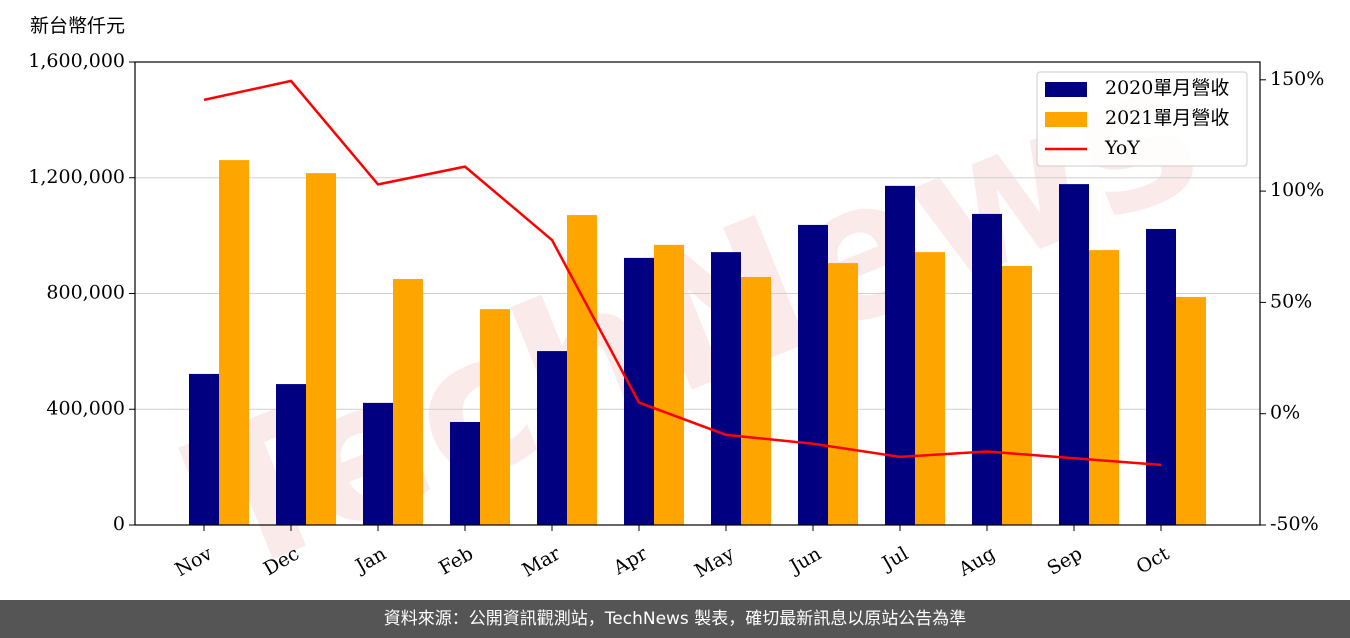  I want to click on x-tick-label: Feb, so click(456, 561).